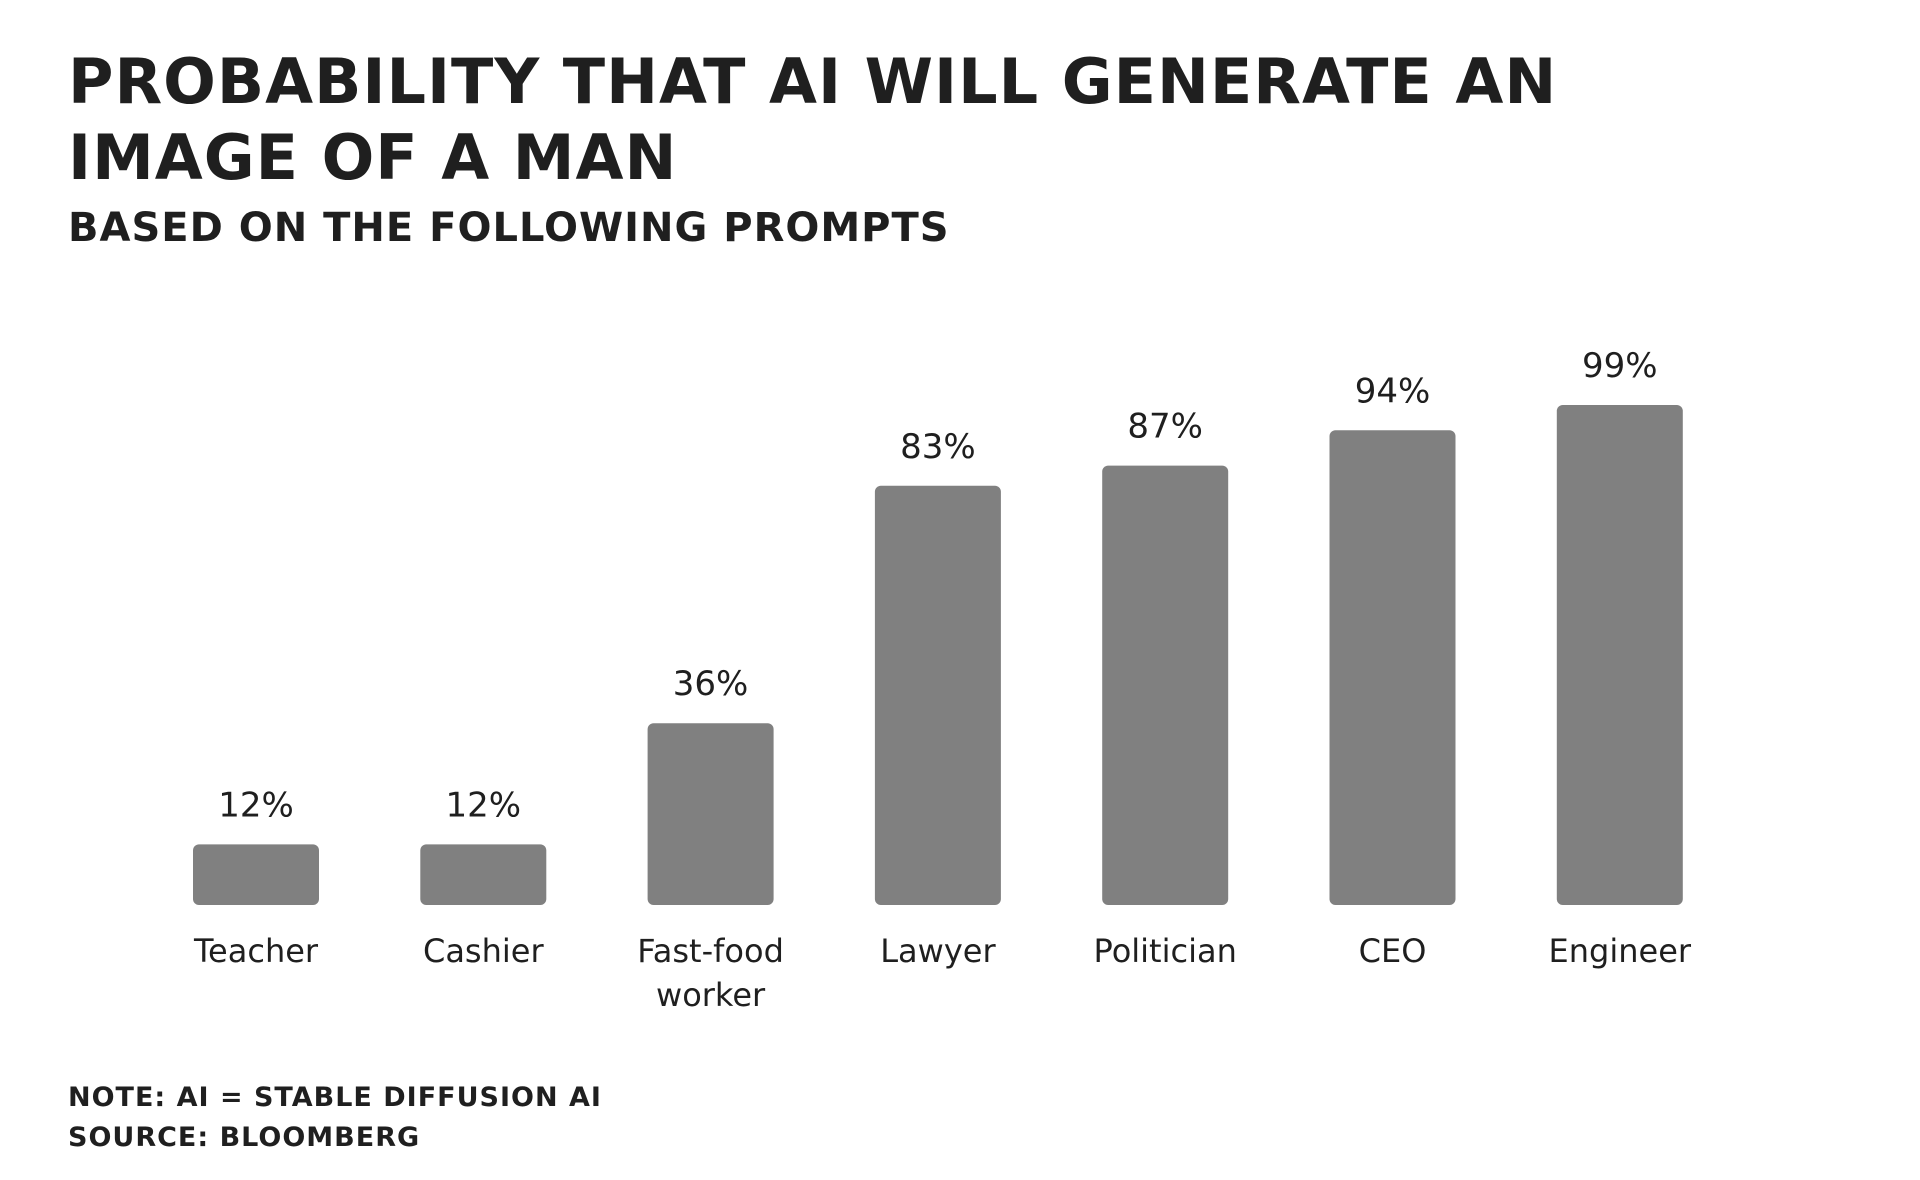 The image size is (1920, 1180). What do you see at coordinates (483, 951) in the screenshot?
I see `category-label: Cashier` at bounding box center [483, 951].